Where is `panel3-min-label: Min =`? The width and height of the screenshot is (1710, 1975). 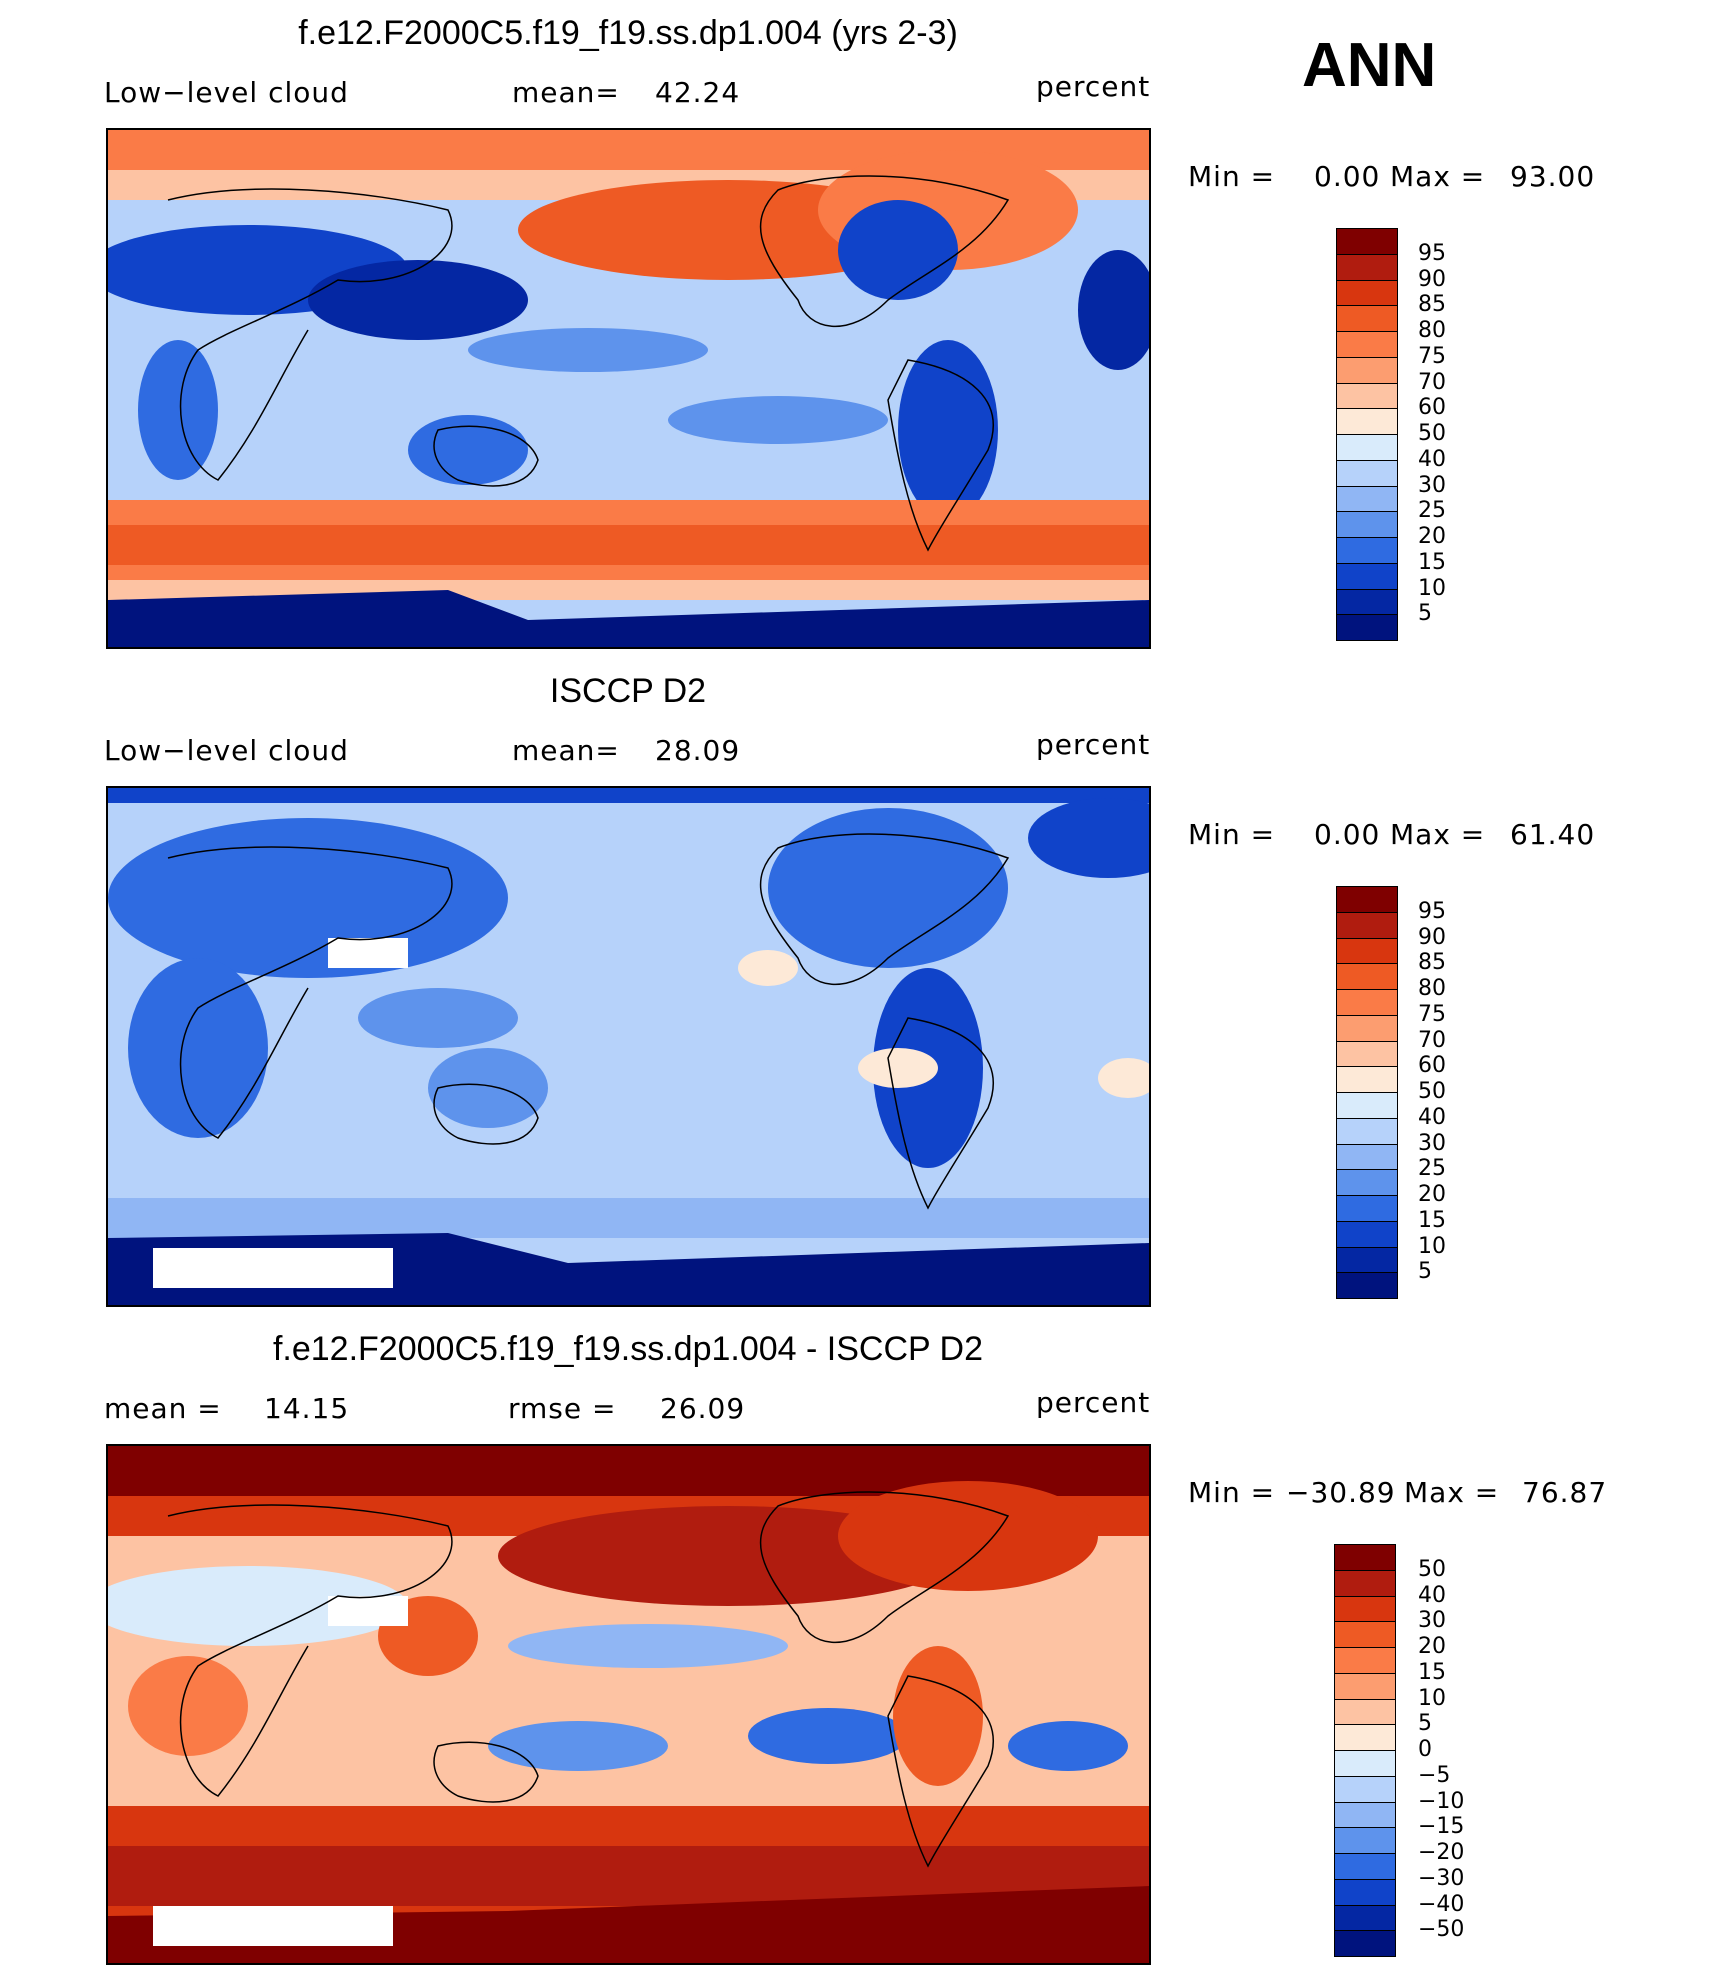
panel3-min-label: Min = is located at coordinates (1232, 1492).